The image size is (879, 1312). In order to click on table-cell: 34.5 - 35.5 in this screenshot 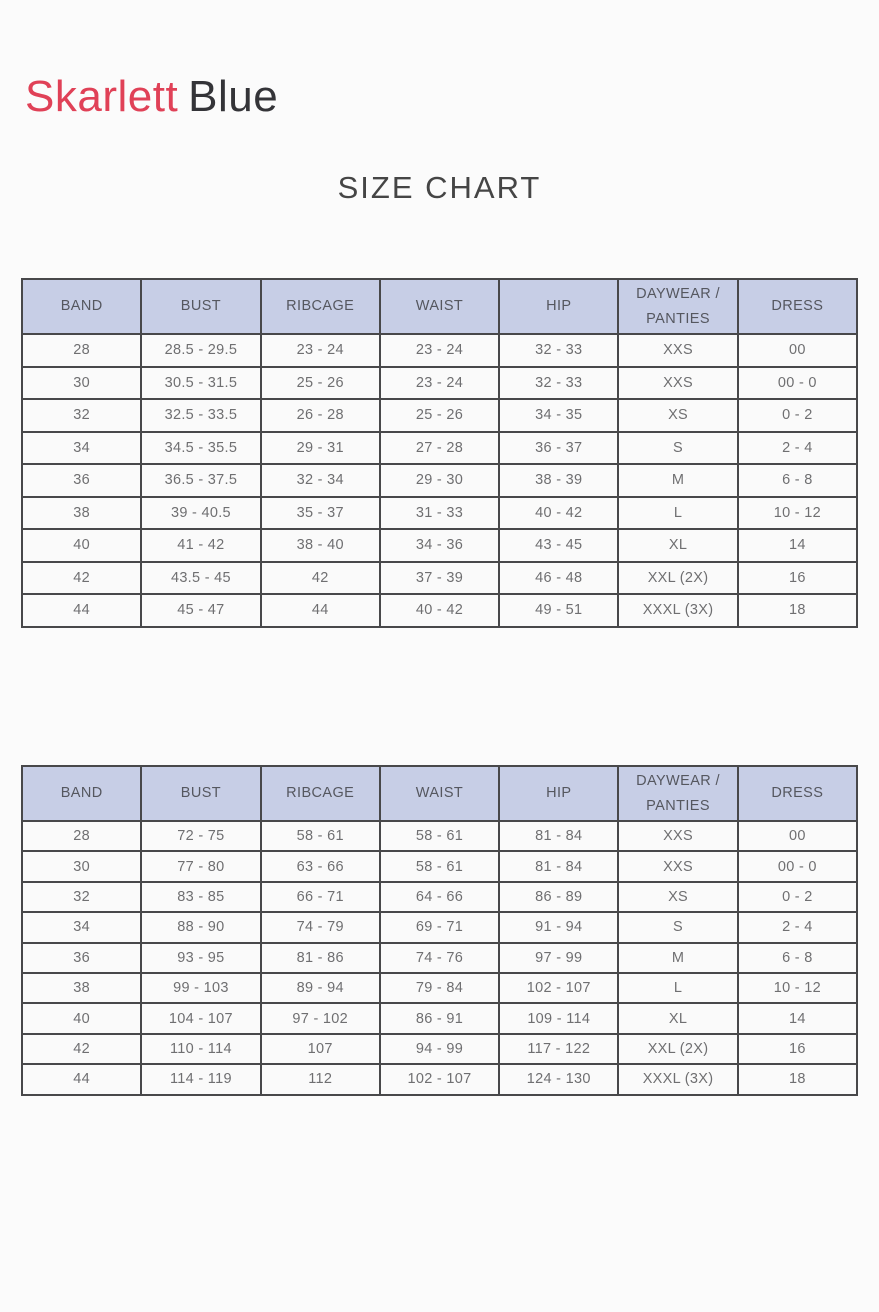, I will do `click(201, 447)`.